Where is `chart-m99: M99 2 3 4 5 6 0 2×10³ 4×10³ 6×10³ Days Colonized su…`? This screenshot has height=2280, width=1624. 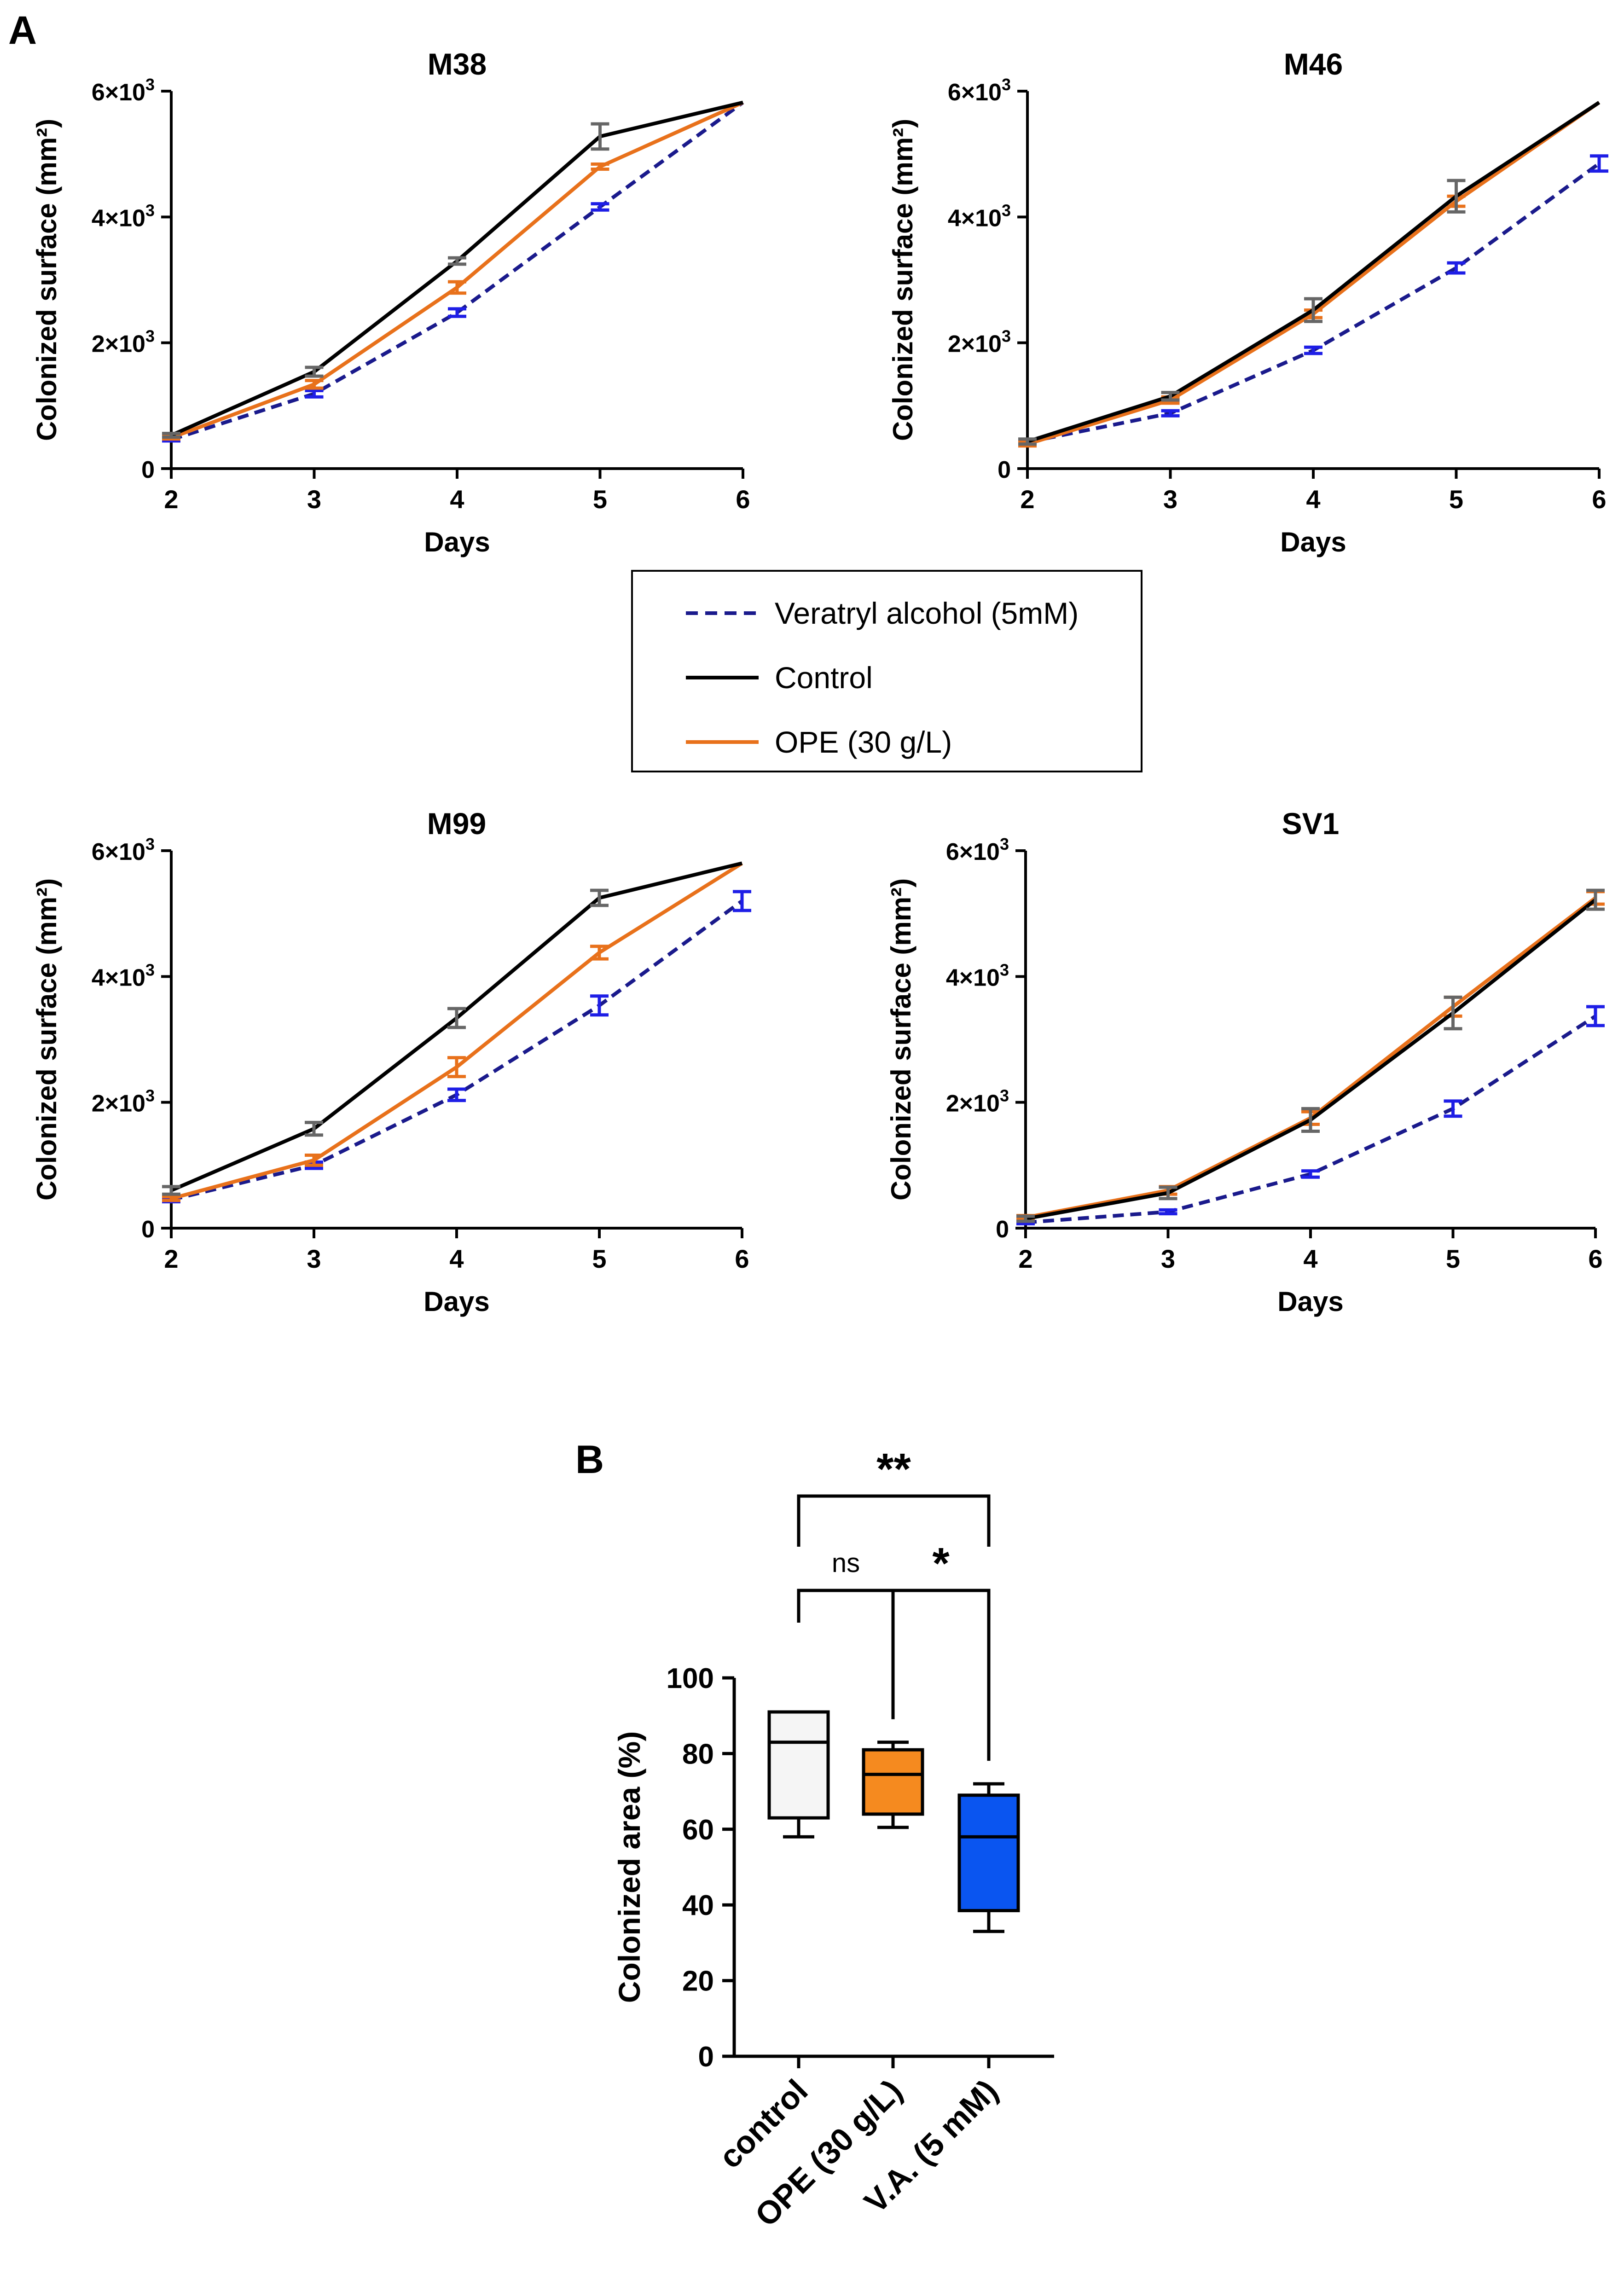 chart-m99: M99 2 3 4 5 6 0 2×10³ 4×10³ 6×10³ Days Colonized su… is located at coordinates (391, 1061).